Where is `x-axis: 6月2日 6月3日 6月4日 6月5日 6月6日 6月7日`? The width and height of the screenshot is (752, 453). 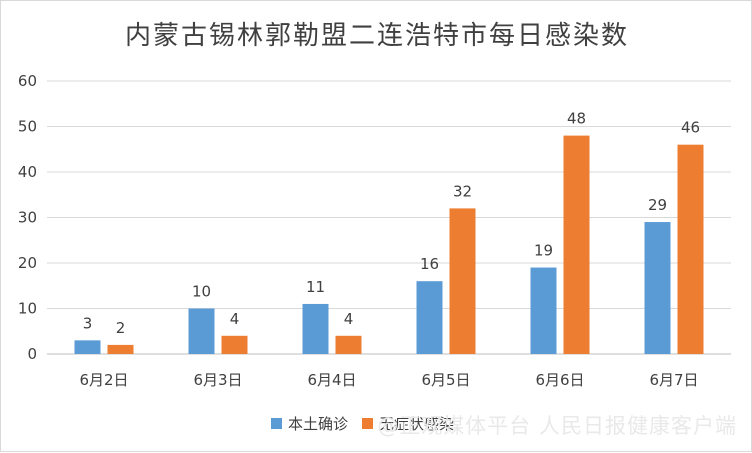
x-axis: 6月2日 6月3日 6月4日 6月5日 6月6日 6月7日 is located at coordinates (388, 380).